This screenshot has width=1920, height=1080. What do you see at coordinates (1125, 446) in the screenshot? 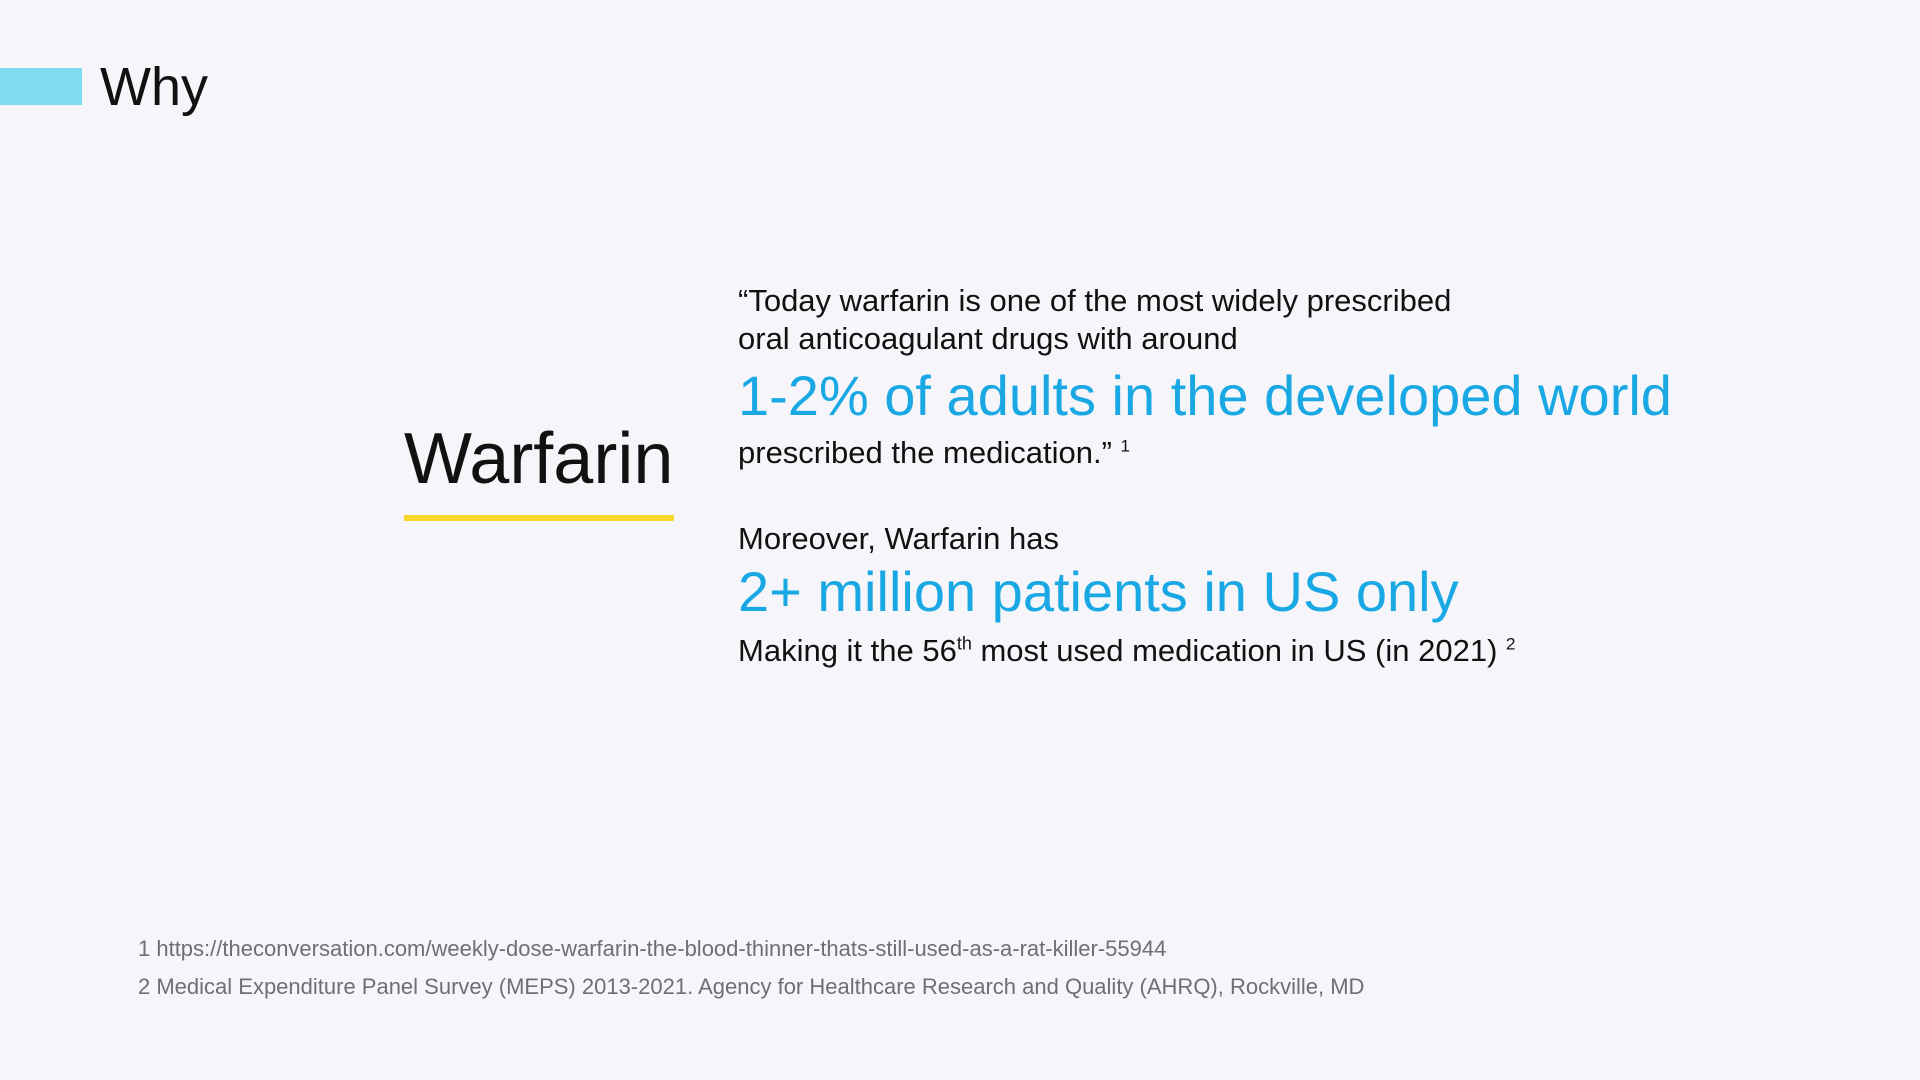
I see `footnote-ref-1: 1` at bounding box center [1125, 446].